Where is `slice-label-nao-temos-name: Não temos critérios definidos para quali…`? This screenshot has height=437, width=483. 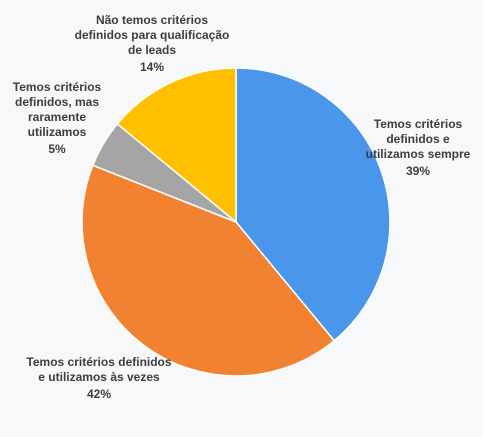 slice-label-nao-temos-name: Não temos critérios definidos para quali… is located at coordinates (152, 35).